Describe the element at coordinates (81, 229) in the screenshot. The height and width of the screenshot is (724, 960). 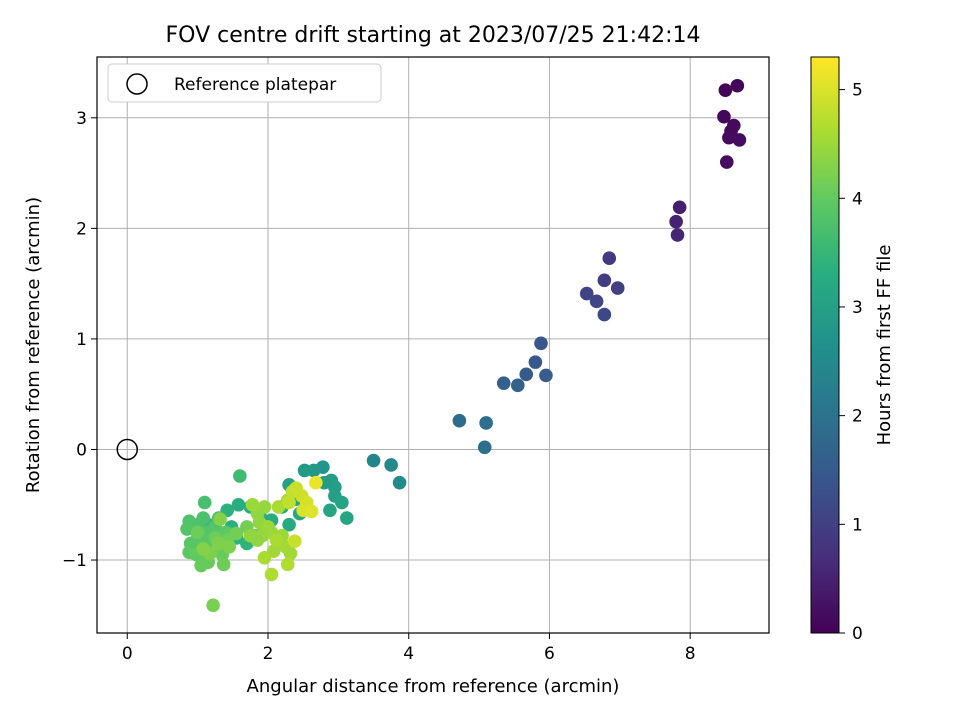
I see `y-tick-label: 2` at that location.